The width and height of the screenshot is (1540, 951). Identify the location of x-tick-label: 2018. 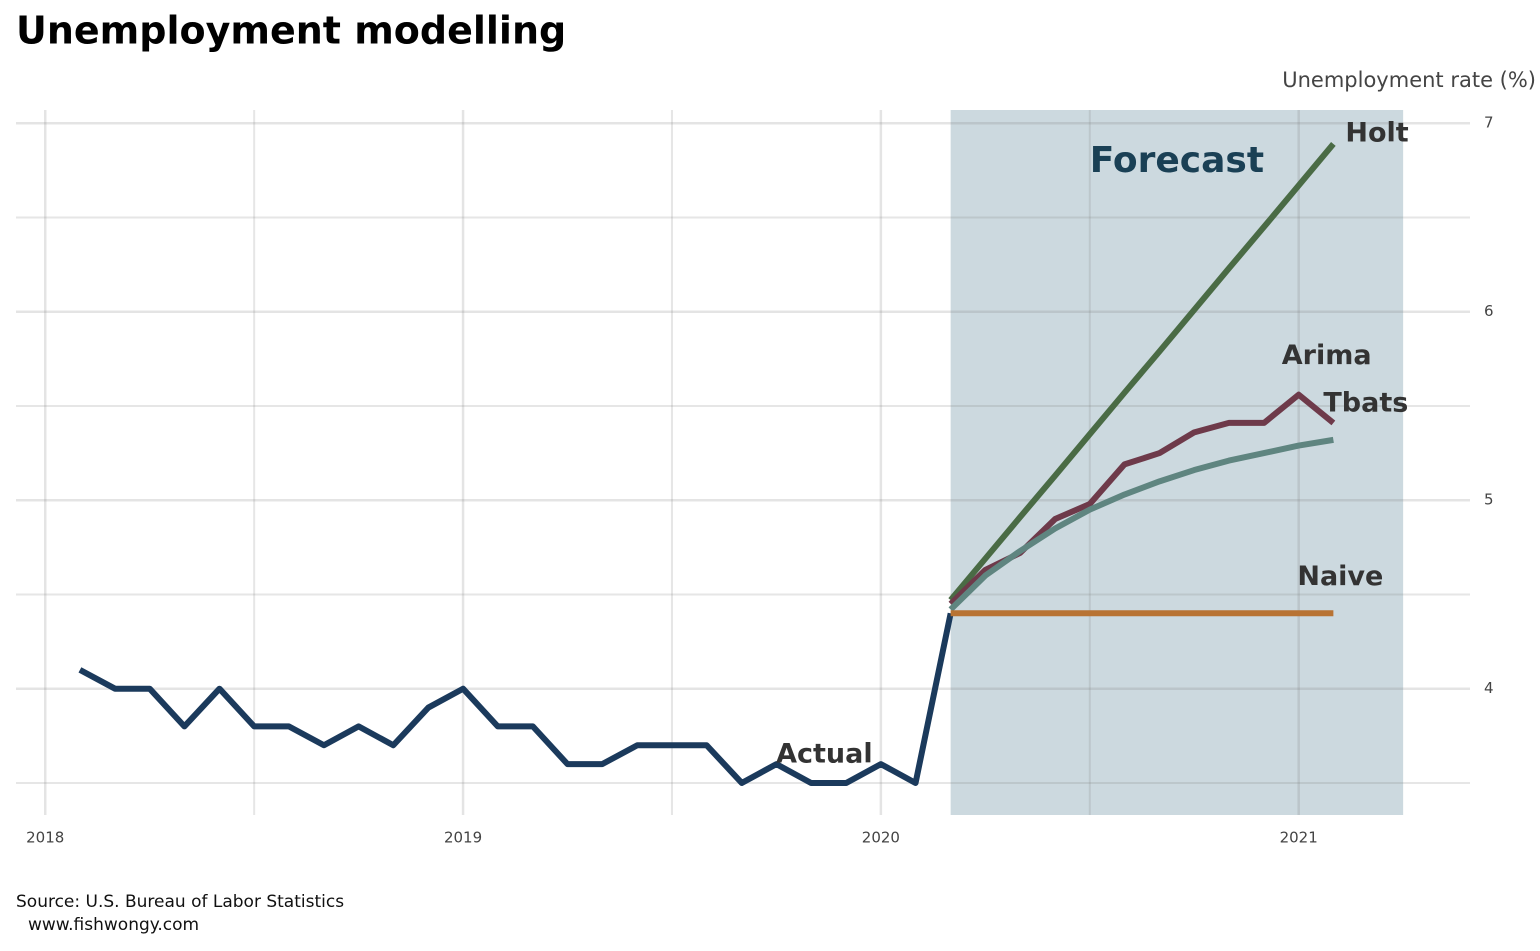
(45, 838).